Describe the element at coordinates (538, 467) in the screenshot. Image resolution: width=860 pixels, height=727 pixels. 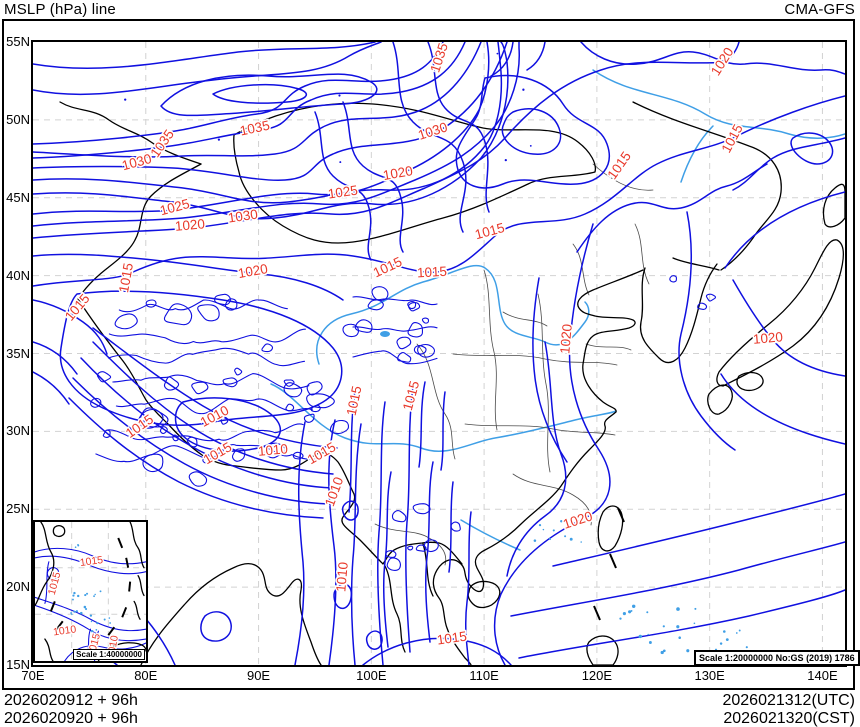
I see `china-coast` at that location.